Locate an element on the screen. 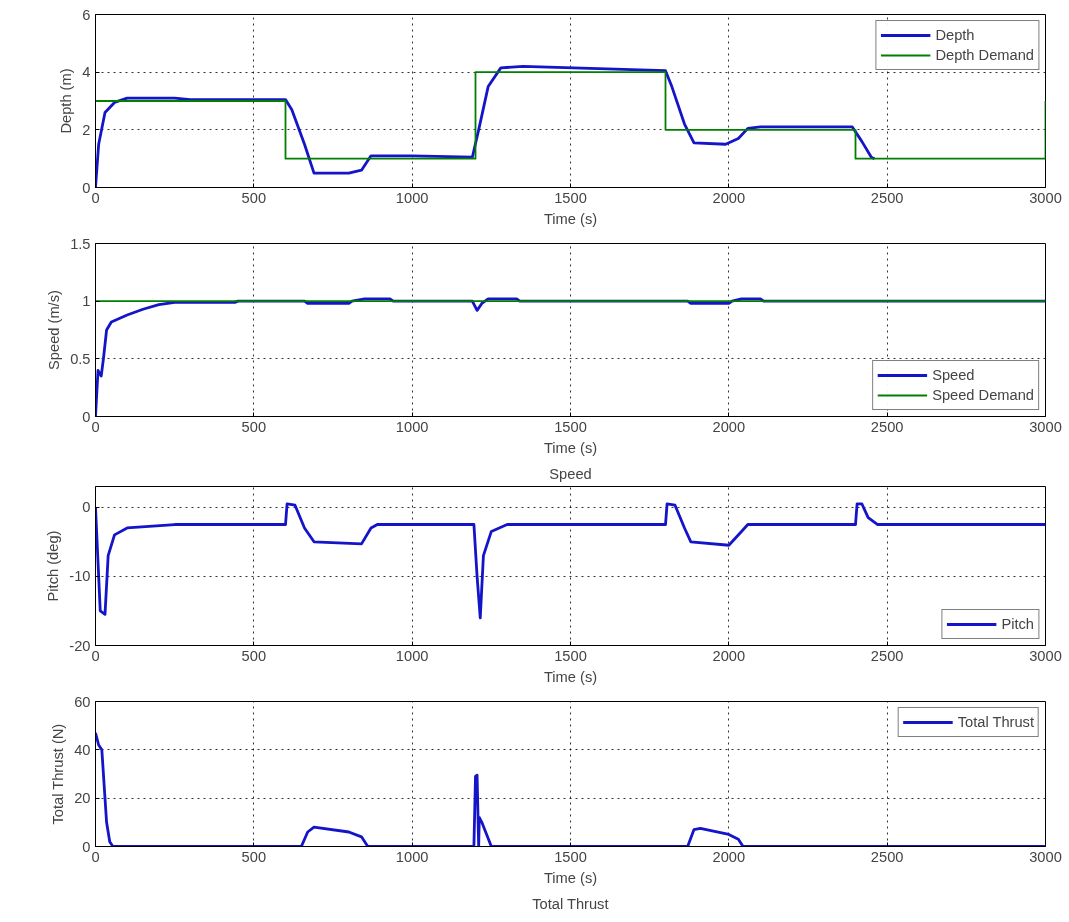 This screenshot has height=922, width=1069. y-tick-label: 4 is located at coordinates (86, 72).